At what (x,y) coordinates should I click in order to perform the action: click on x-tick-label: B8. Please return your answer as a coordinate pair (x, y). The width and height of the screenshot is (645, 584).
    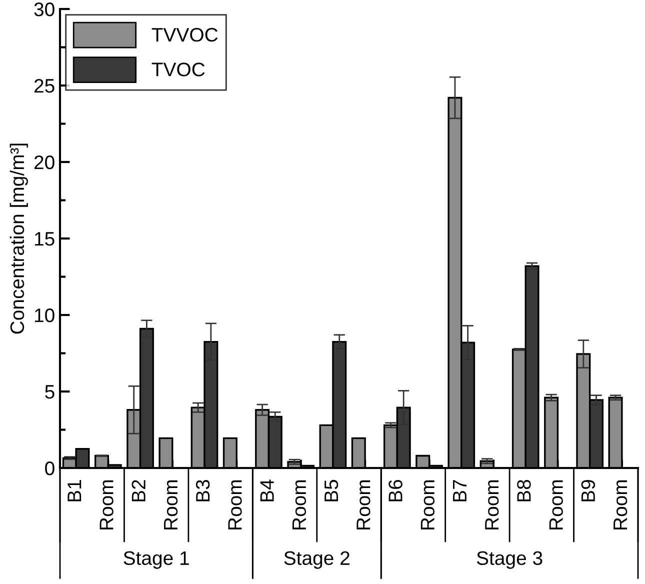
    Looking at the image, I should click on (524, 491).